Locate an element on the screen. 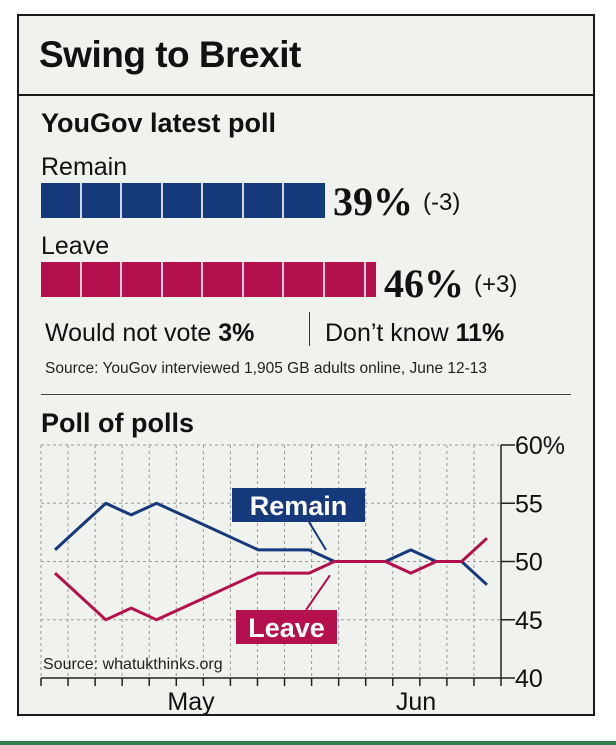  x-tick-label: Jun is located at coordinates (416, 701).